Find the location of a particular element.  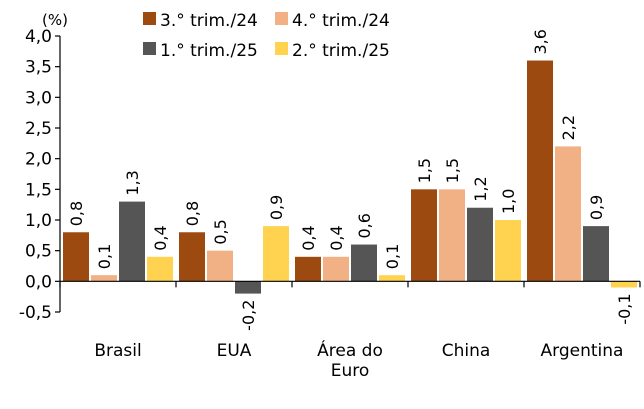

y-tick-label: 3,0 is located at coordinates (38, 98).